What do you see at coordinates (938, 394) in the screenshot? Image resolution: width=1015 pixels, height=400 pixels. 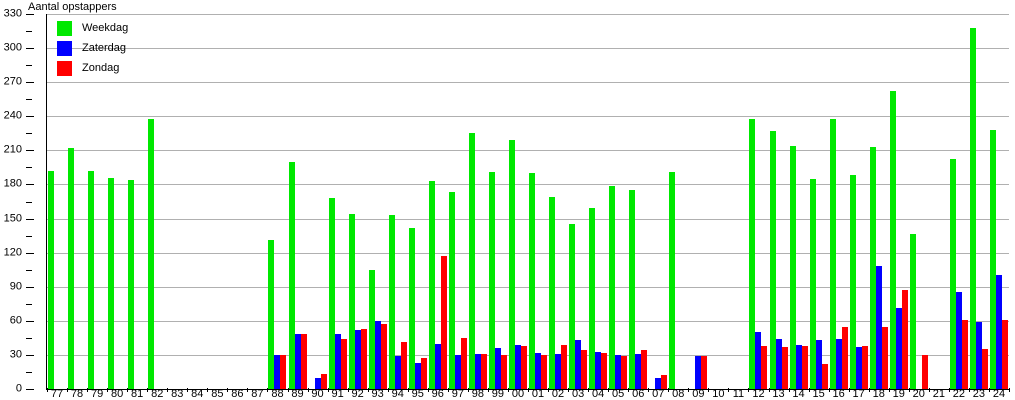 I see `x-axis-tick-label: 21` at bounding box center [938, 394].